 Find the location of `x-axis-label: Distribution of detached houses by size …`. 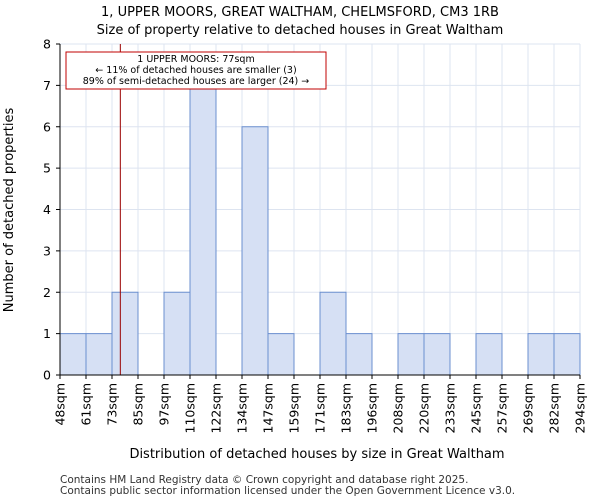

x-axis-label: Distribution of detached houses by size … is located at coordinates (316, 454).